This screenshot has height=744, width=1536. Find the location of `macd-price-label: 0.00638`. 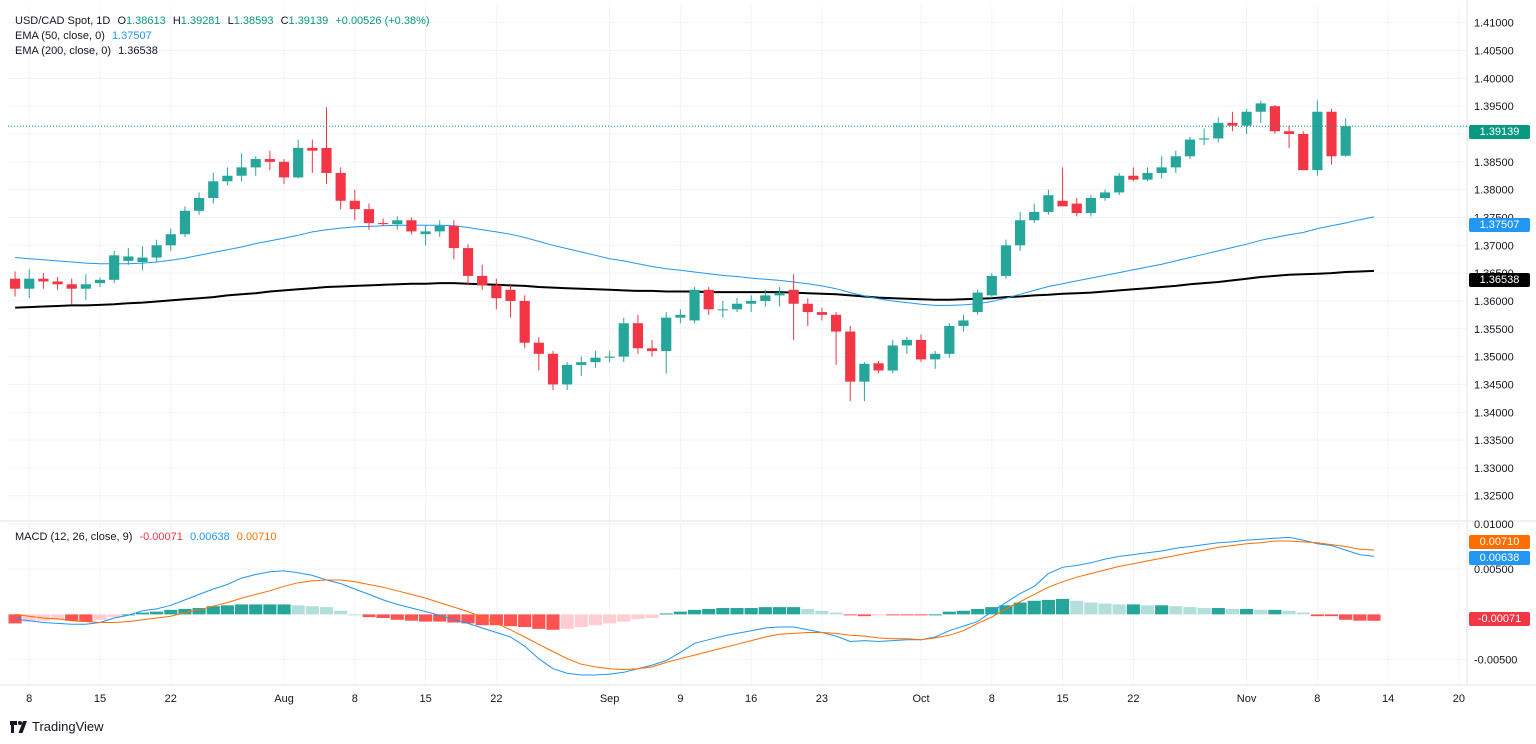

macd-price-label: 0.00638 is located at coordinates (1499, 558).